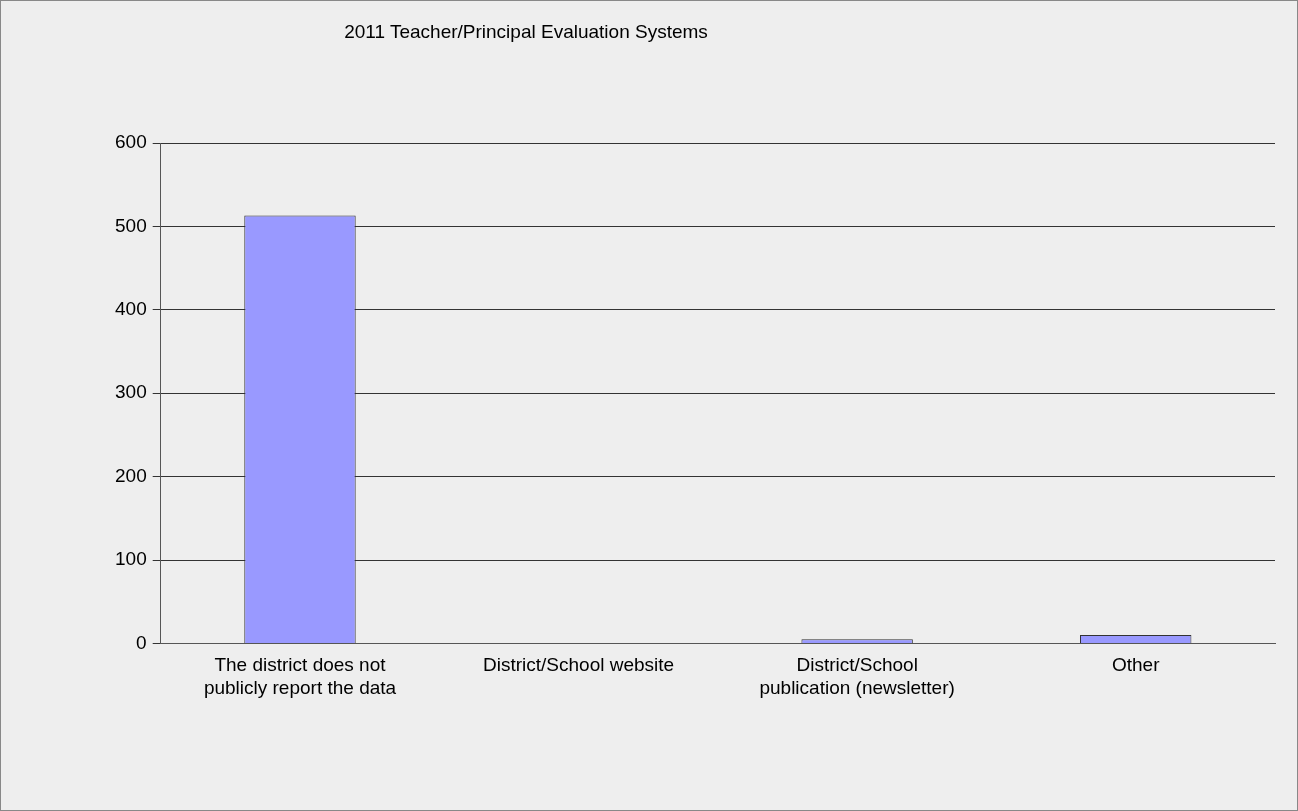 This screenshot has width=1298, height=811. What do you see at coordinates (300, 687) in the screenshot?
I see `category-label: publicly report the data` at bounding box center [300, 687].